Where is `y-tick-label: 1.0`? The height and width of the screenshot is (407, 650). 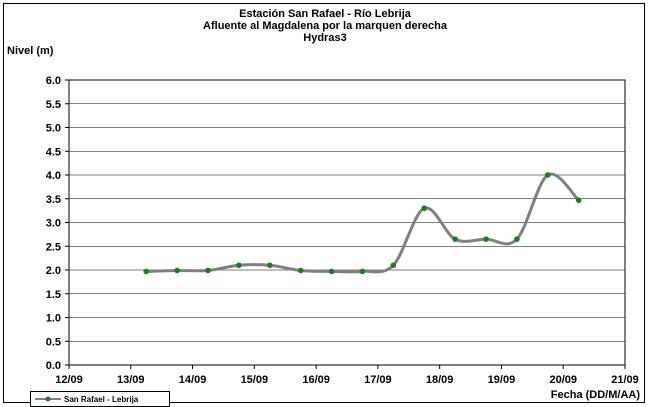
y-tick-label: 1.0 is located at coordinates (53, 319).